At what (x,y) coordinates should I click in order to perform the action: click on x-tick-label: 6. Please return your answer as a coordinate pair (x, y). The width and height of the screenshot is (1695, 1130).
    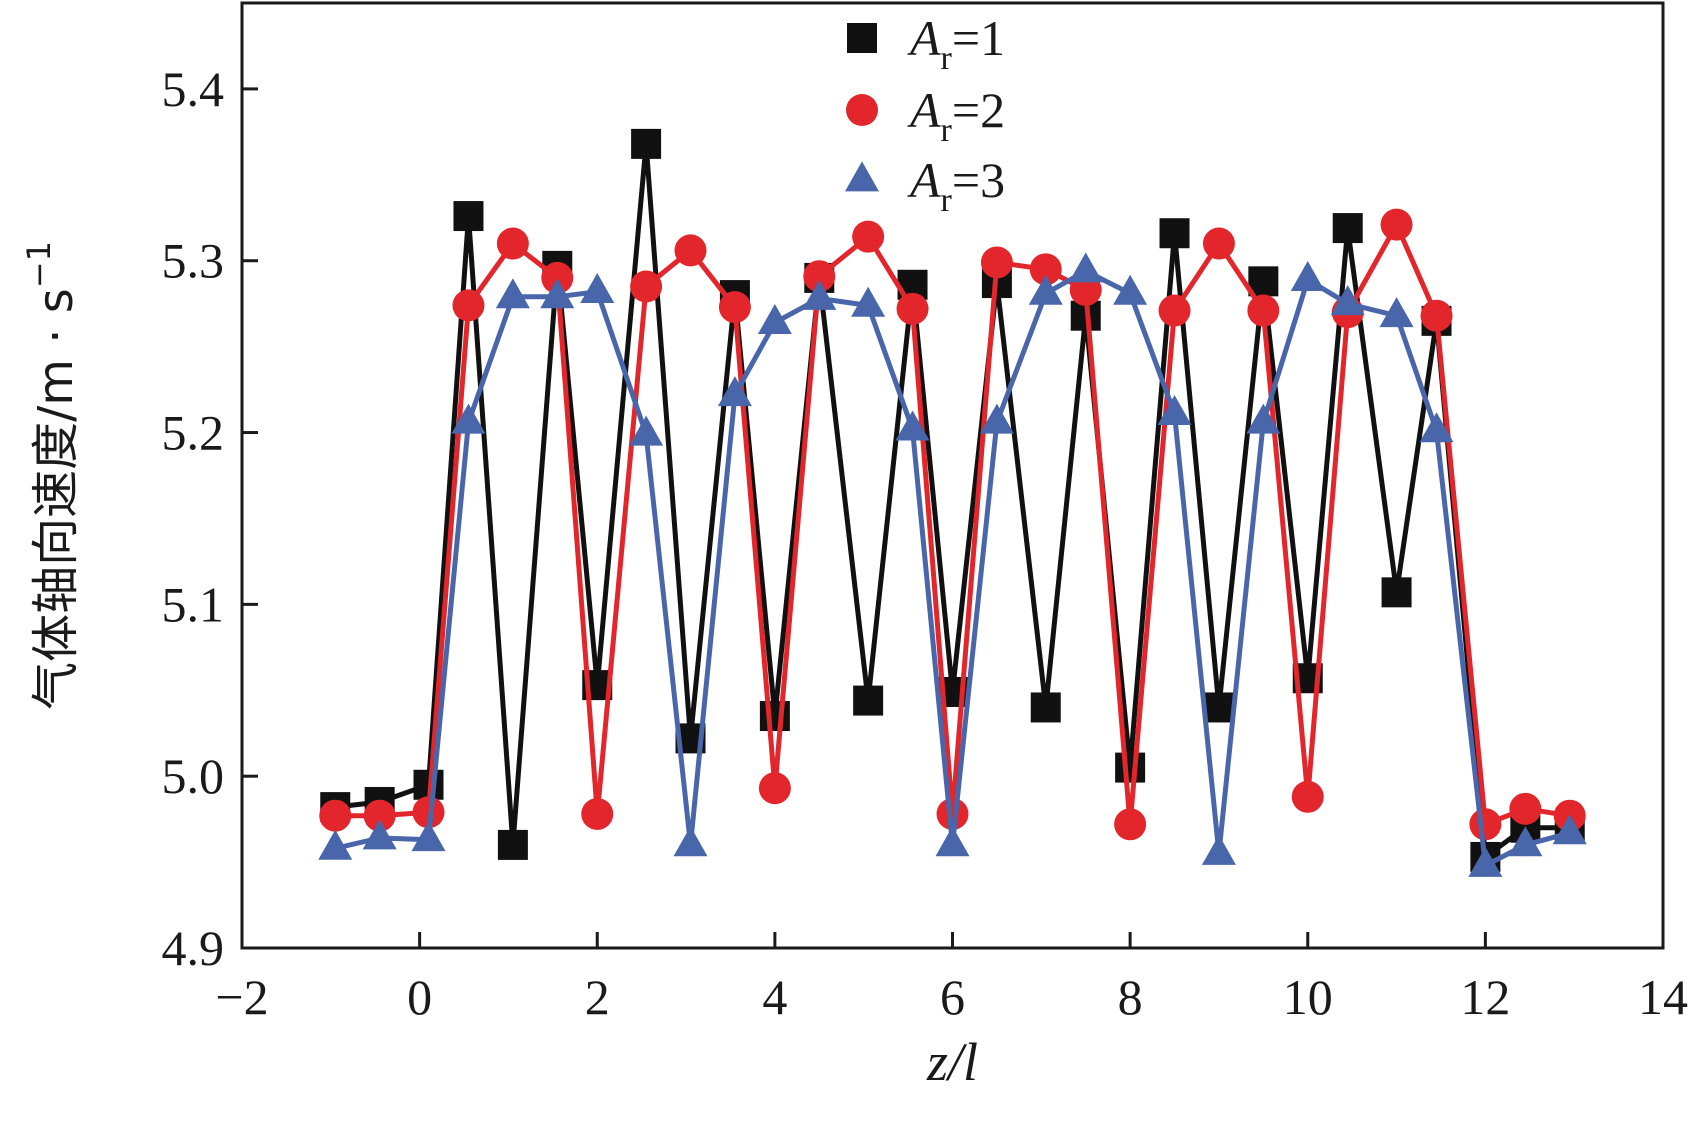
    Looking at the image, I should click on (952, 997).